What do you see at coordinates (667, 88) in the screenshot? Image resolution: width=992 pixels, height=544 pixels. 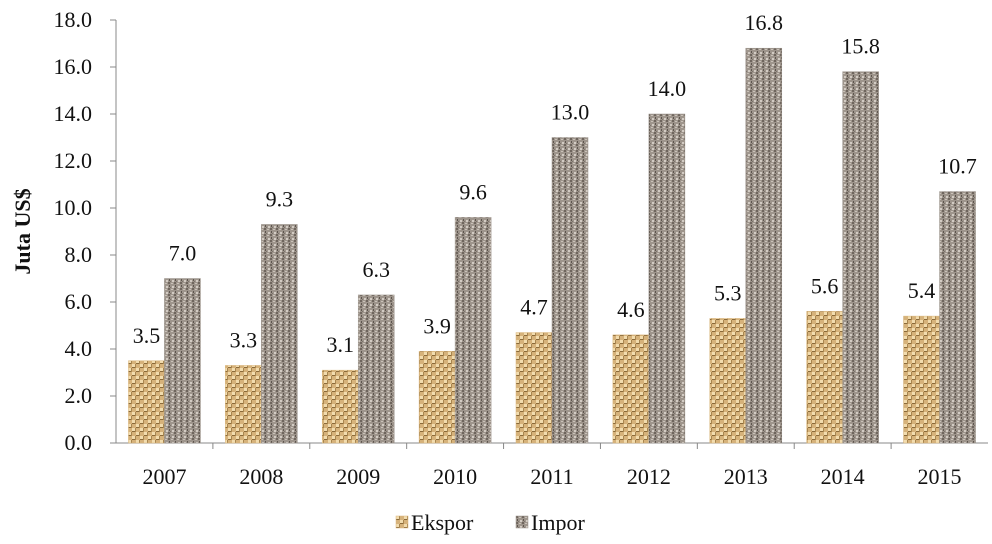 I see `impor-bar-label: 14.0` at bounding box center [667, 88].